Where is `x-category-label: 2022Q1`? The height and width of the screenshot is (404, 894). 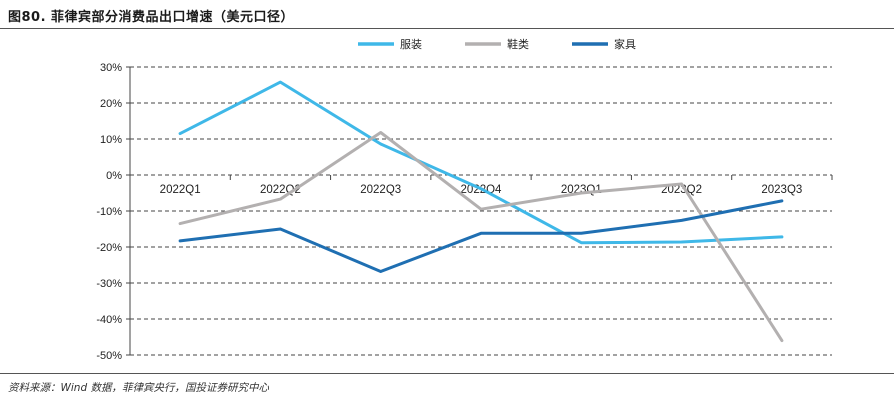
x-category-label: 2022Q1 is located at coordinates (180, 190).